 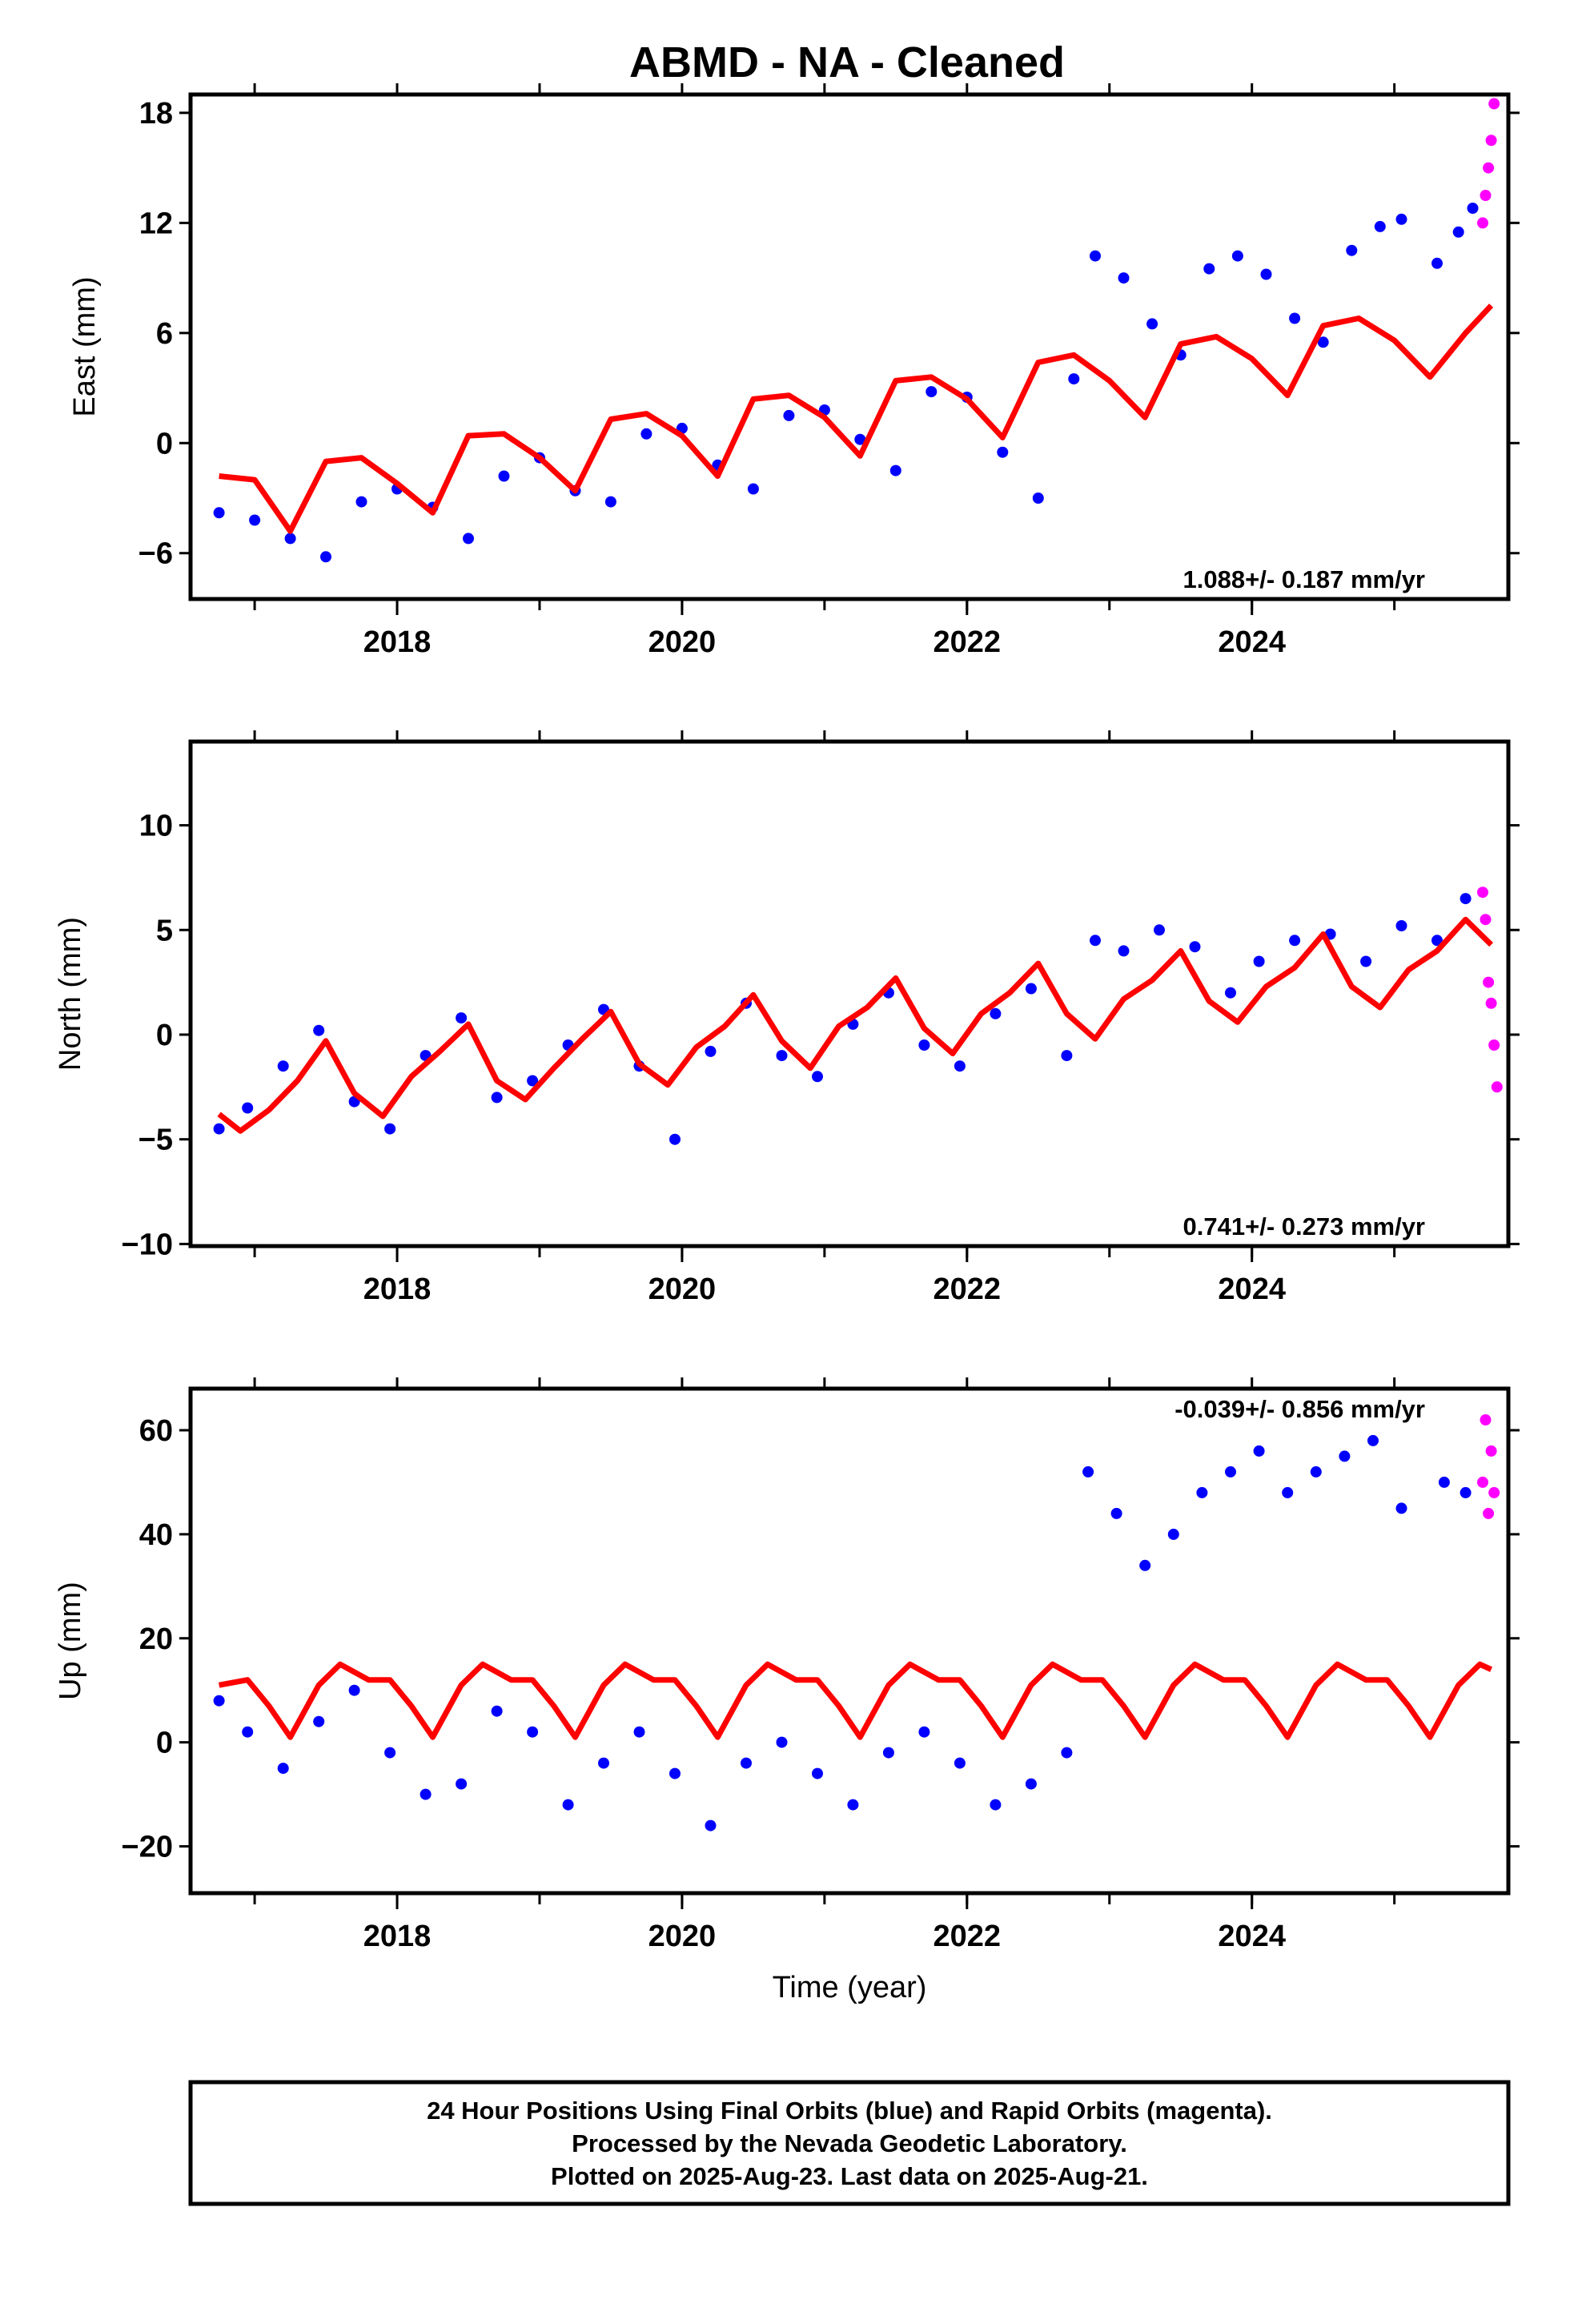 I want to click on y-tick-label: 10, so click(x=156, y=826).